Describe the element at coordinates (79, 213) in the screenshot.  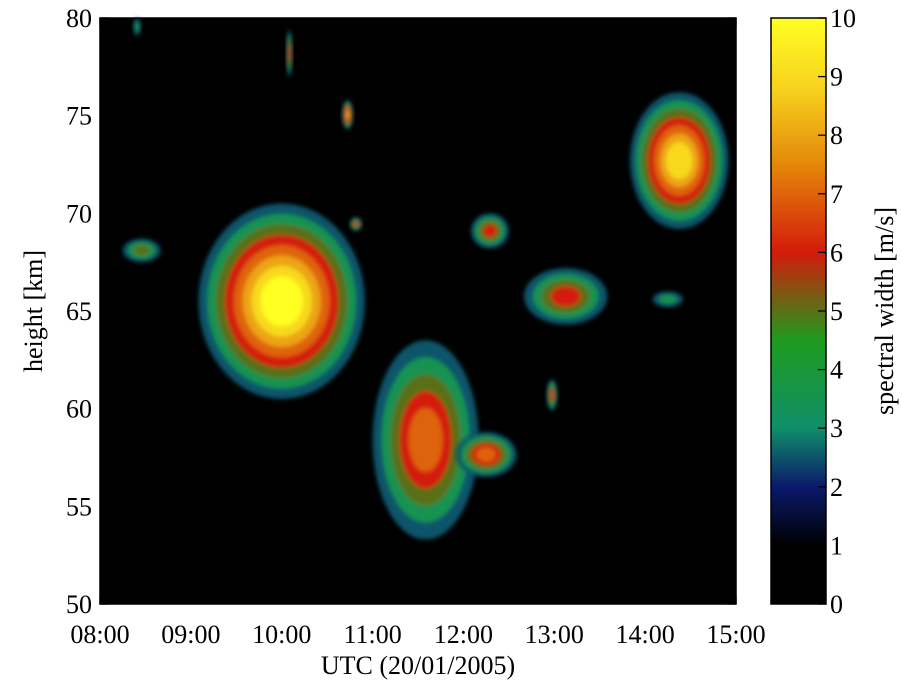
I see `y-tick-label: 70` at that location.